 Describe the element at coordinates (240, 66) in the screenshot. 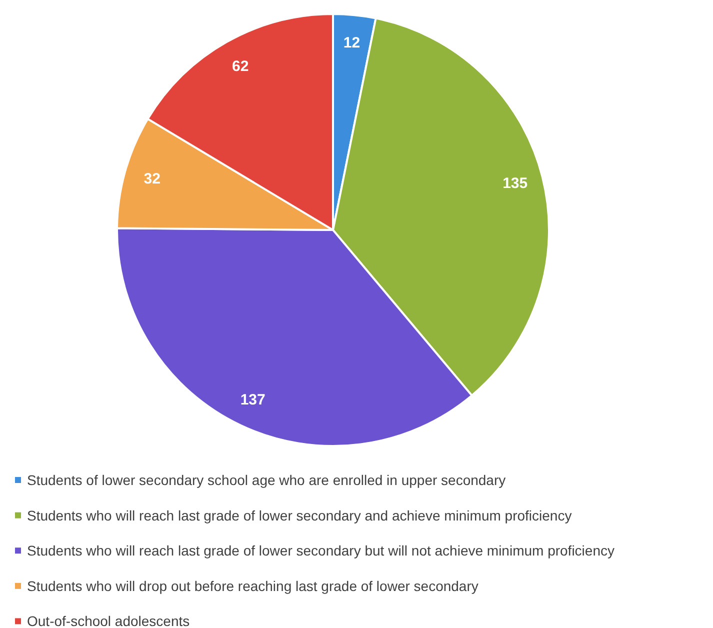

I see `data-label: 62` at that location.